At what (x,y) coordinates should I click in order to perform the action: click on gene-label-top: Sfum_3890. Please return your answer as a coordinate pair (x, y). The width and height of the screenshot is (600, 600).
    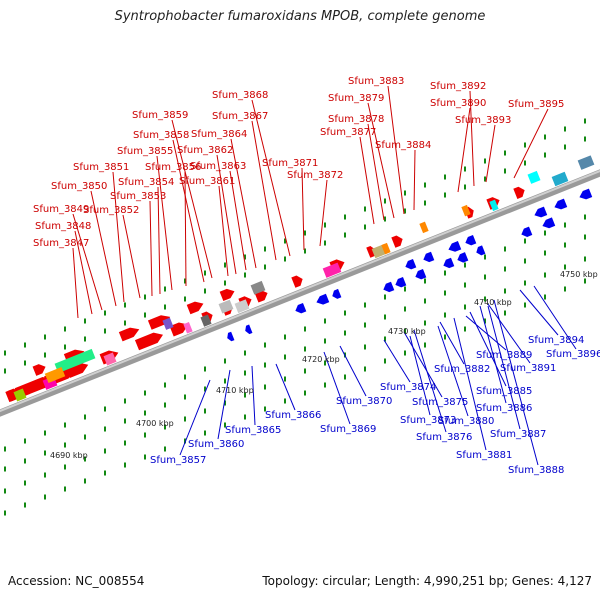
    Looking at the image, I should click on (458, 103).